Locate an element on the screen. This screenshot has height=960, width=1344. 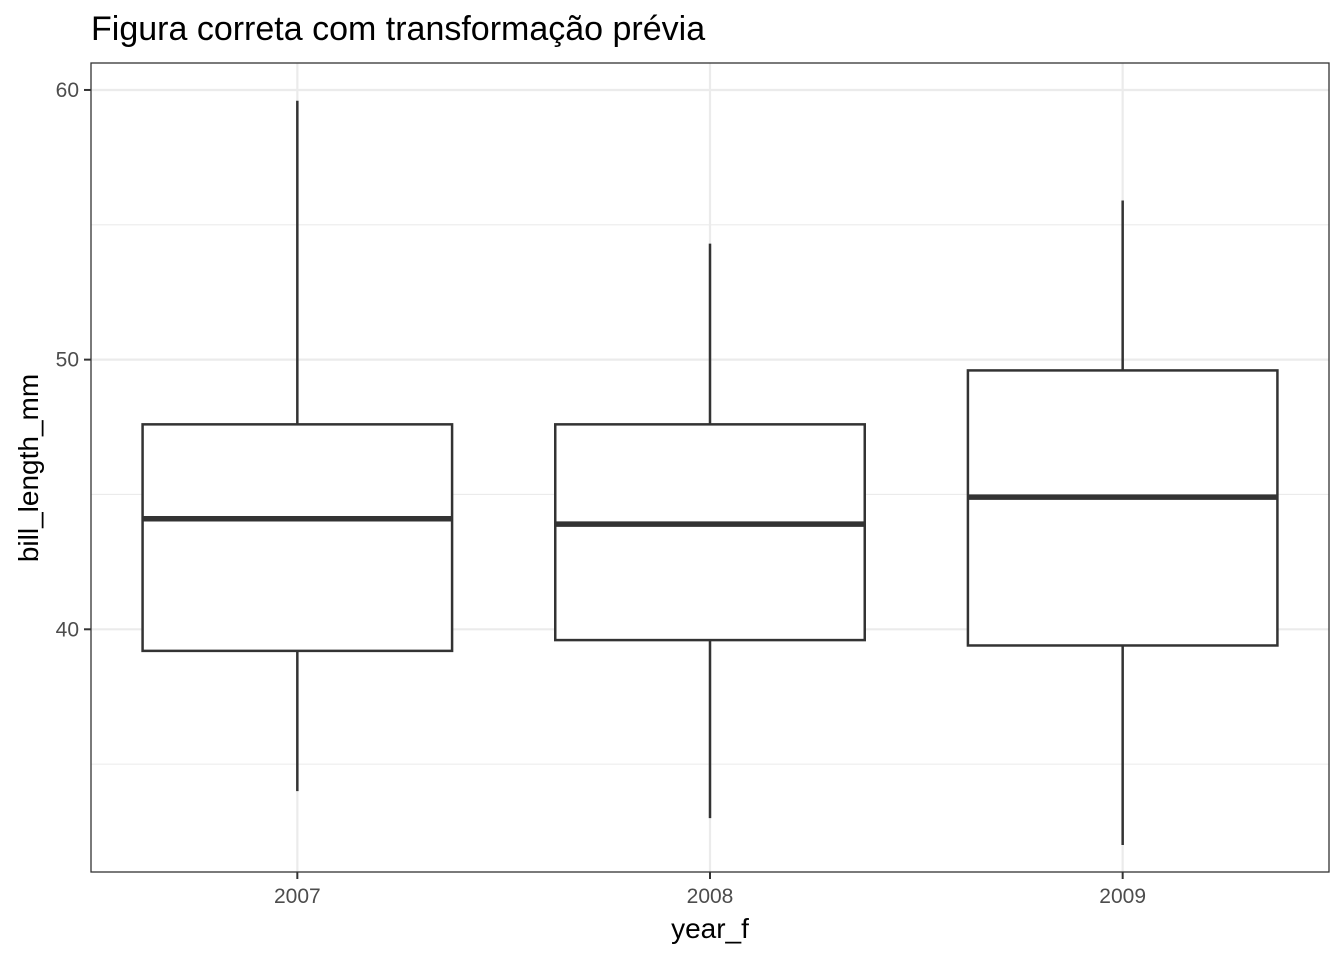
box-2008 is located at coordinates (710, 531).